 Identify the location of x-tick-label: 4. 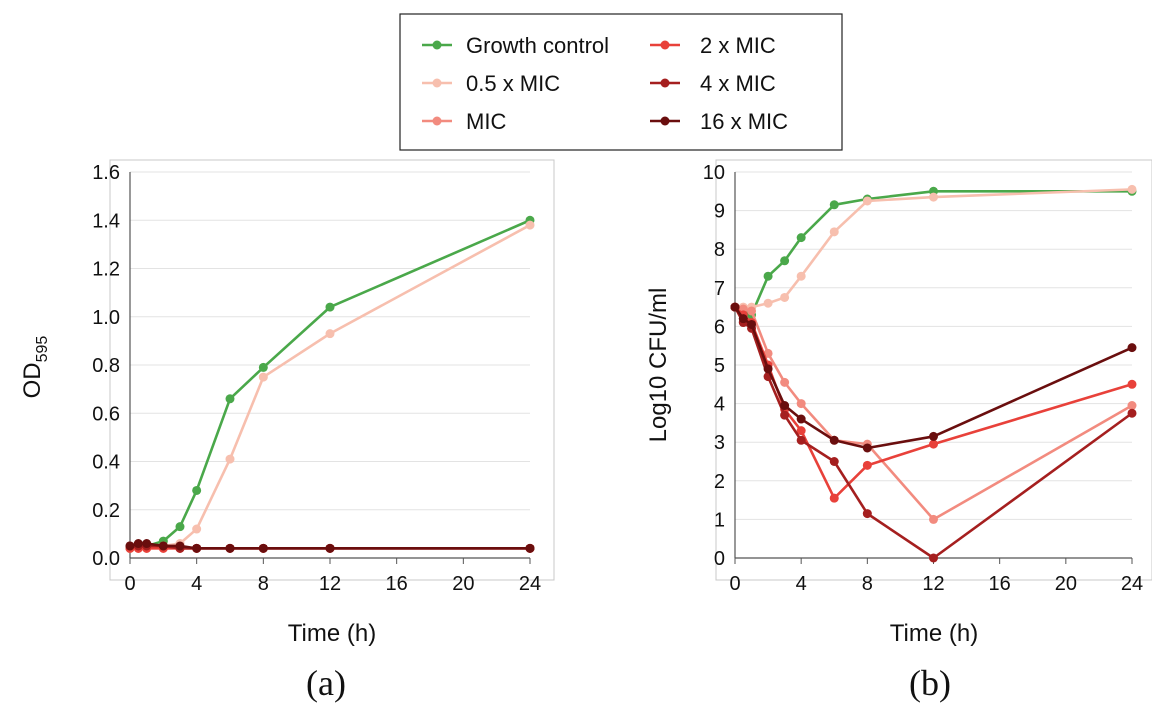
(801, 584).